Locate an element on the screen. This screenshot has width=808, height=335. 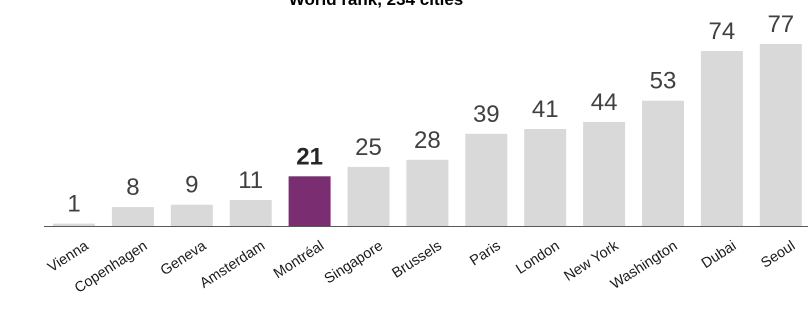
bar-seoul is located at coordinates (780, 135).